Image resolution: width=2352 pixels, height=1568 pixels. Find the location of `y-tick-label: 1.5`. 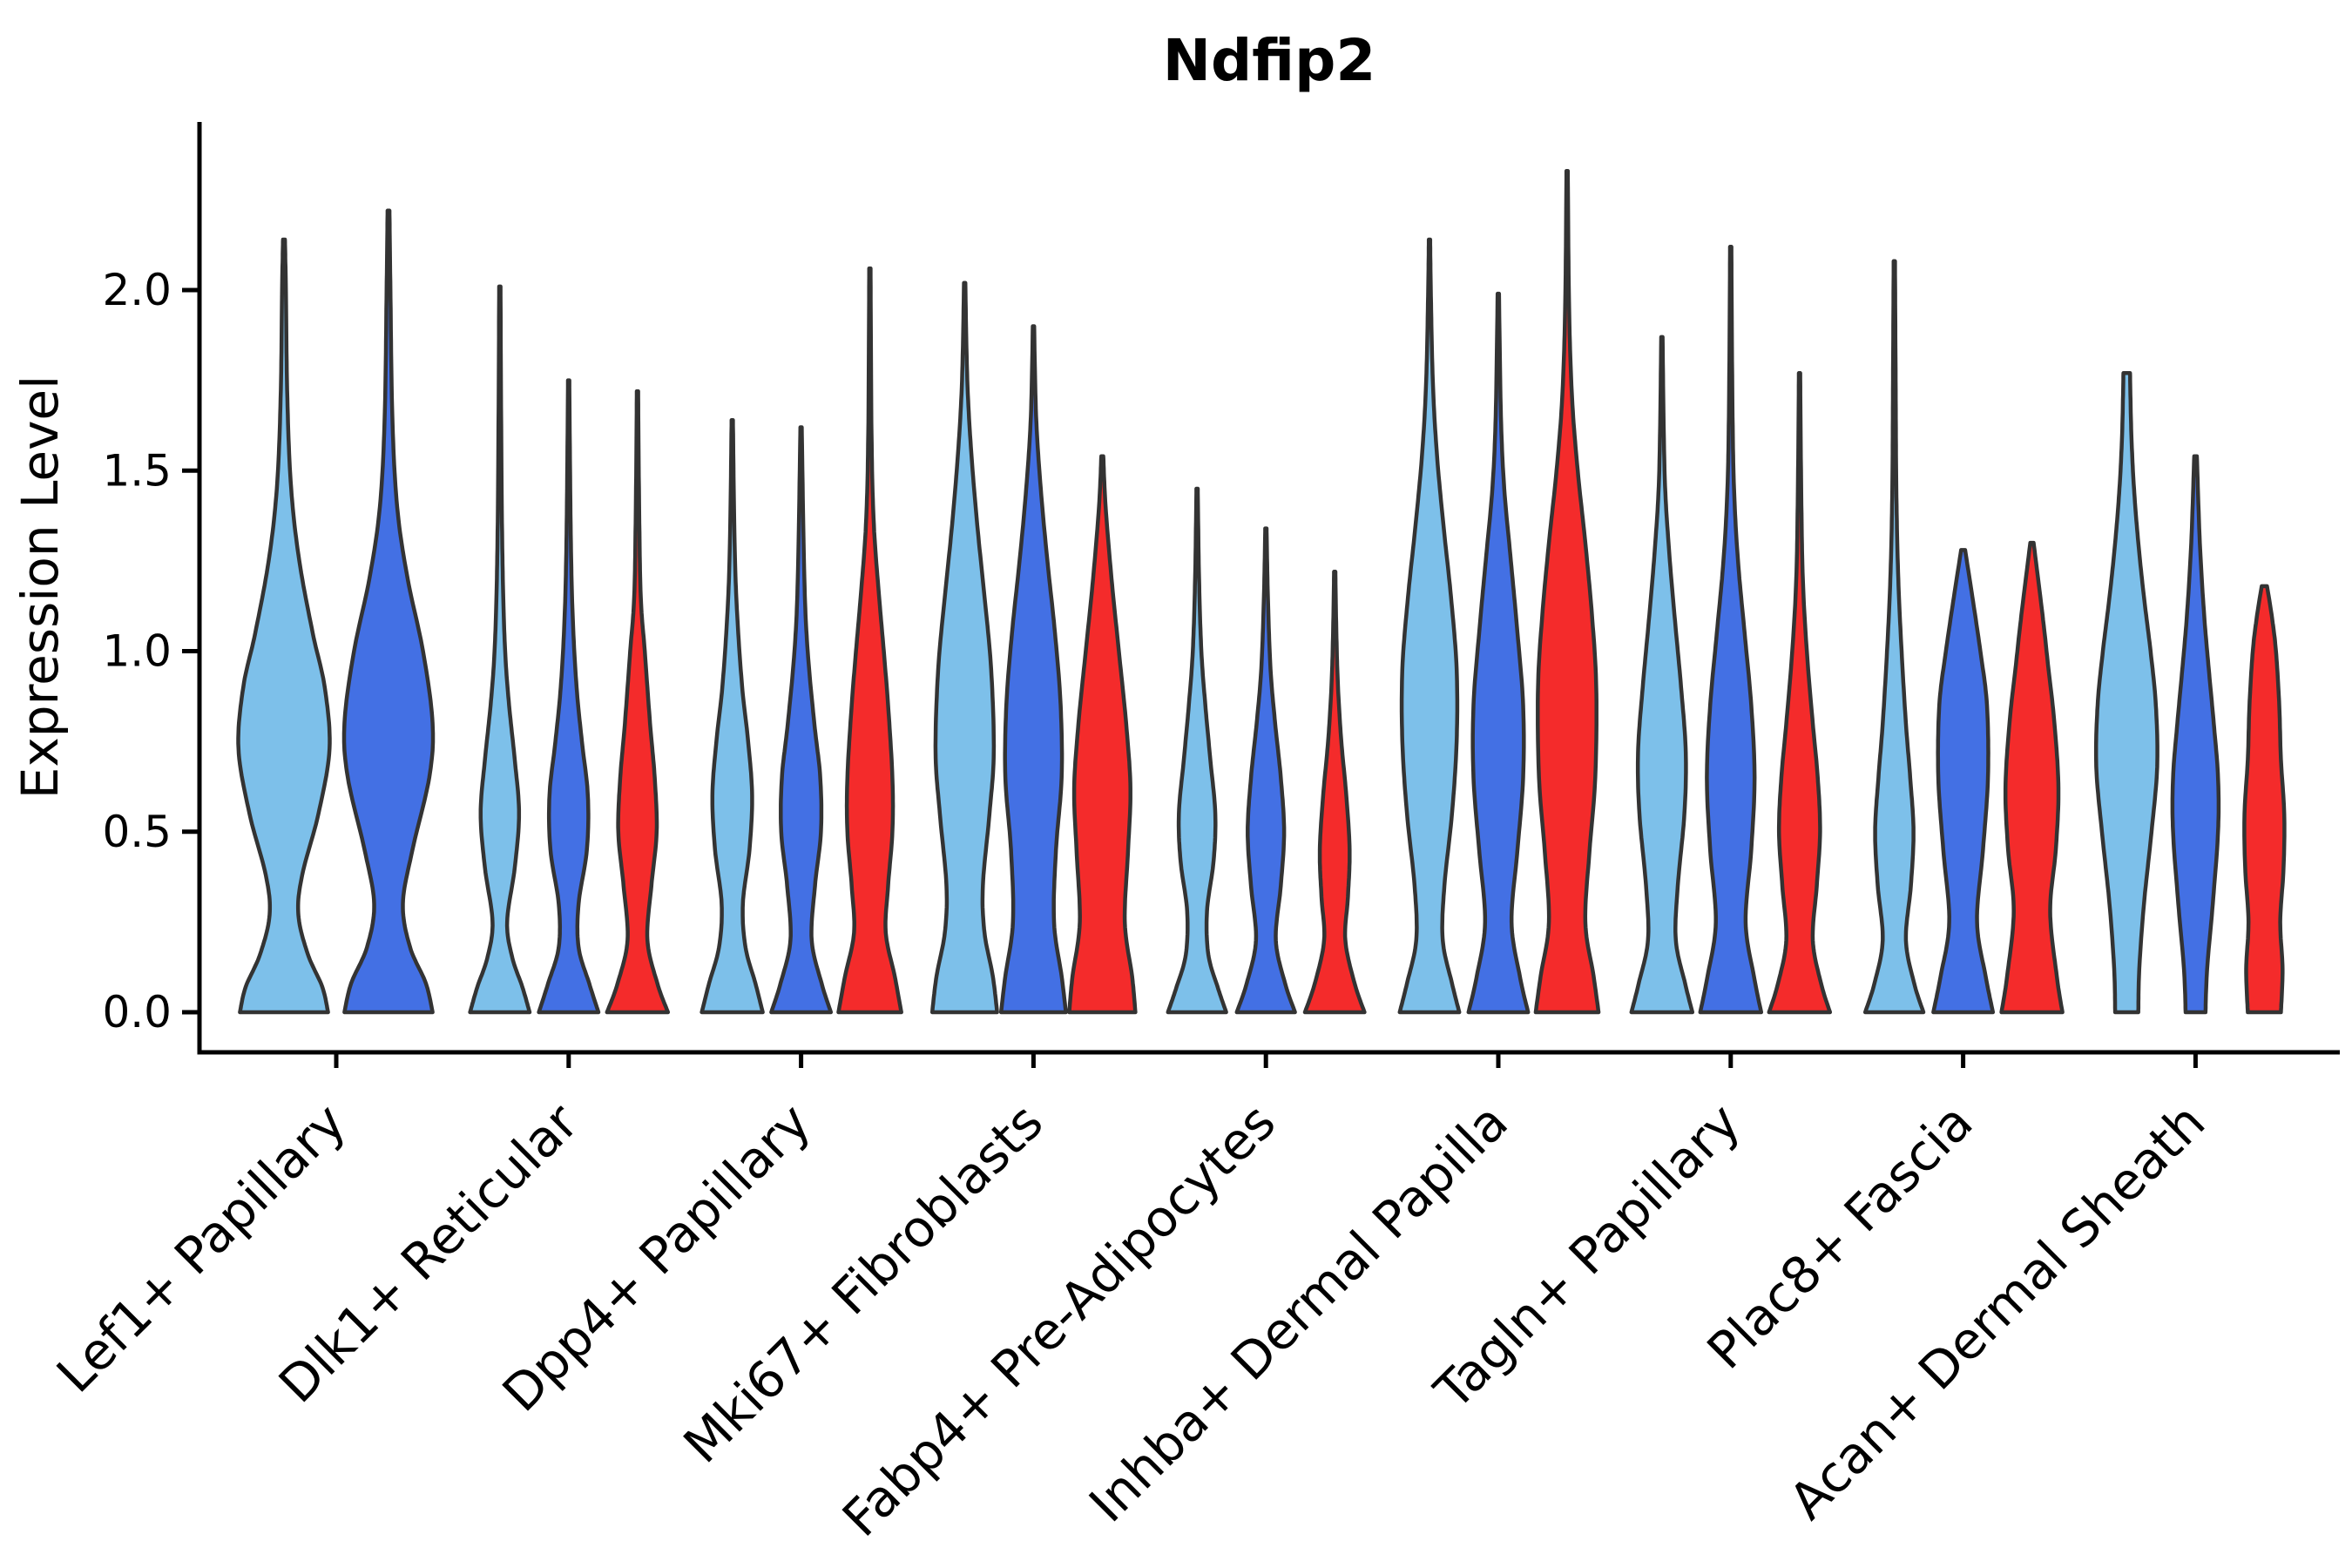

y-tick-label: 1.5 is located at coordinates (137, 470).